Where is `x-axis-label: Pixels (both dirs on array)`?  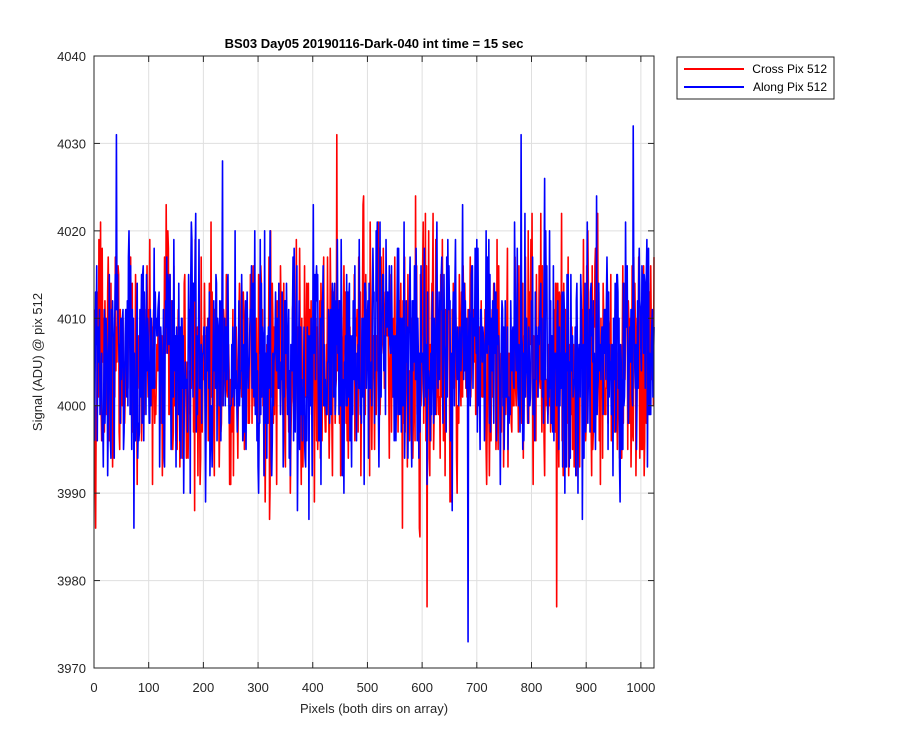
x-axis-label: Pixels (both dirs on array) is located at coordinates (374, 708).